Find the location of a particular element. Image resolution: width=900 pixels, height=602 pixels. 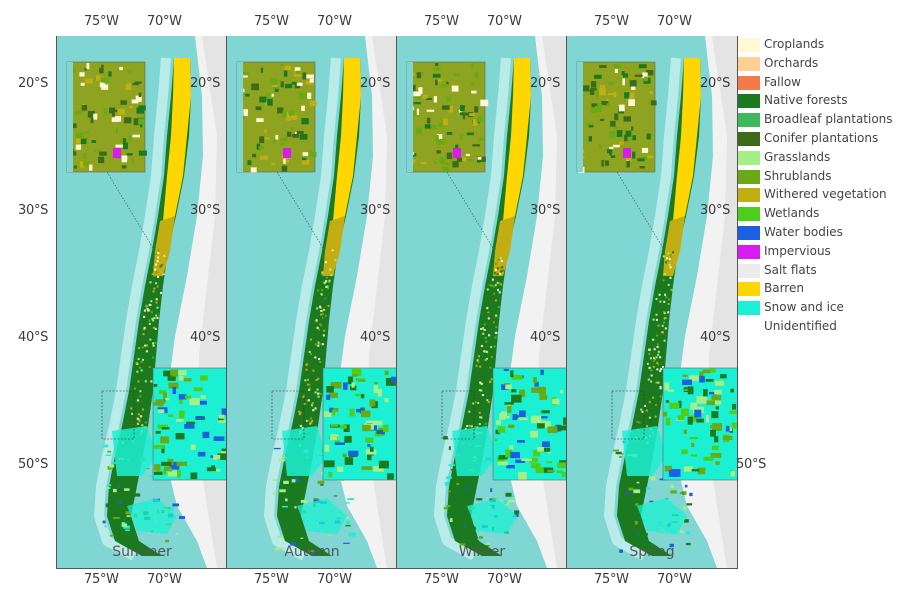

legend-item: Water bodies is located at coordinates (818, 233).